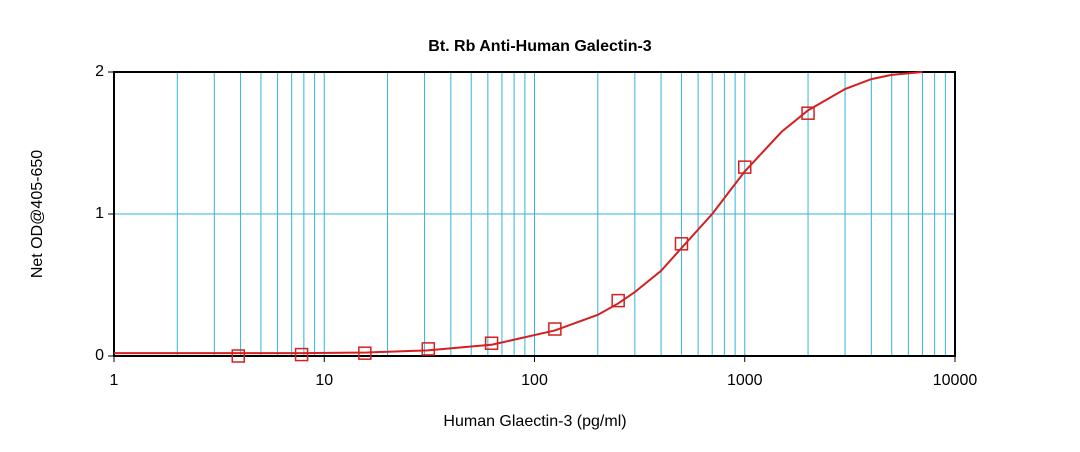 This screenshot has width=1080, height=452. I want to click on x-tick-label: 100, so click(534, 380).